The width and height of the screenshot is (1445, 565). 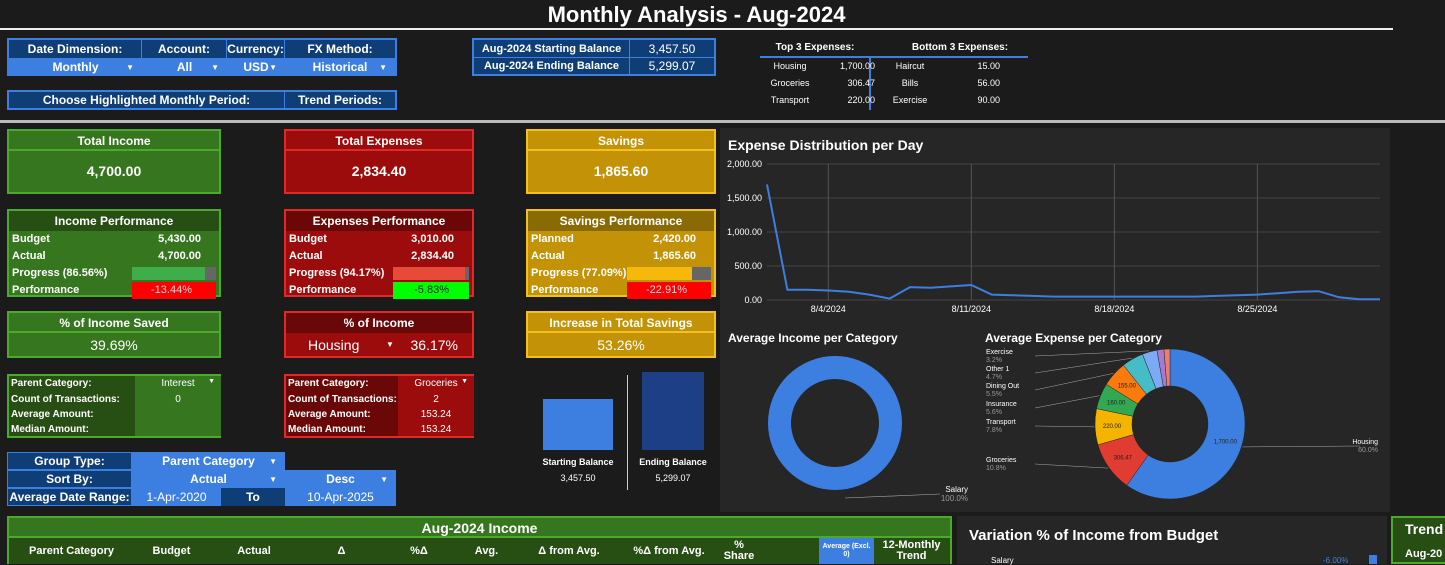 What do you see at coordinates (846, 551) in the screenshot?
I see `average-type-select: Average (Excl. 0)` at bounding box center [846, 551].